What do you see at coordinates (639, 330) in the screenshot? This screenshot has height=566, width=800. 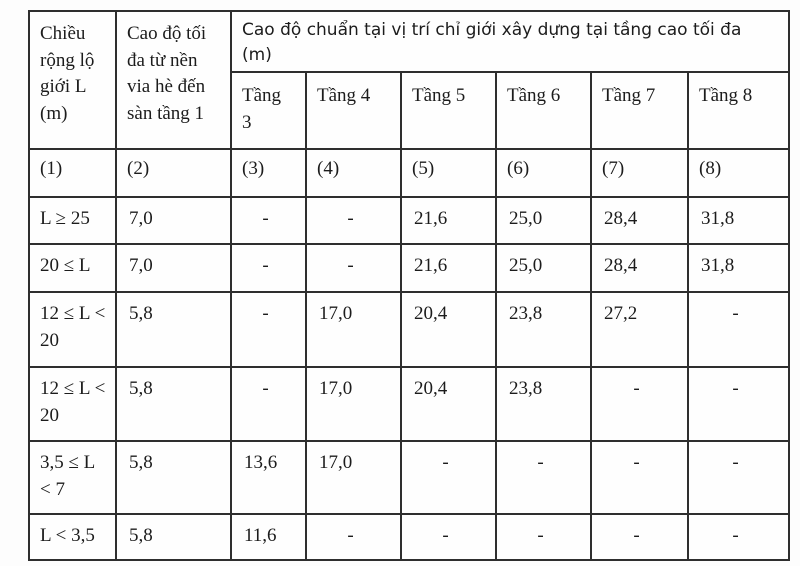 I see `value-cell: 27,2` at bounding box center [639, 330].